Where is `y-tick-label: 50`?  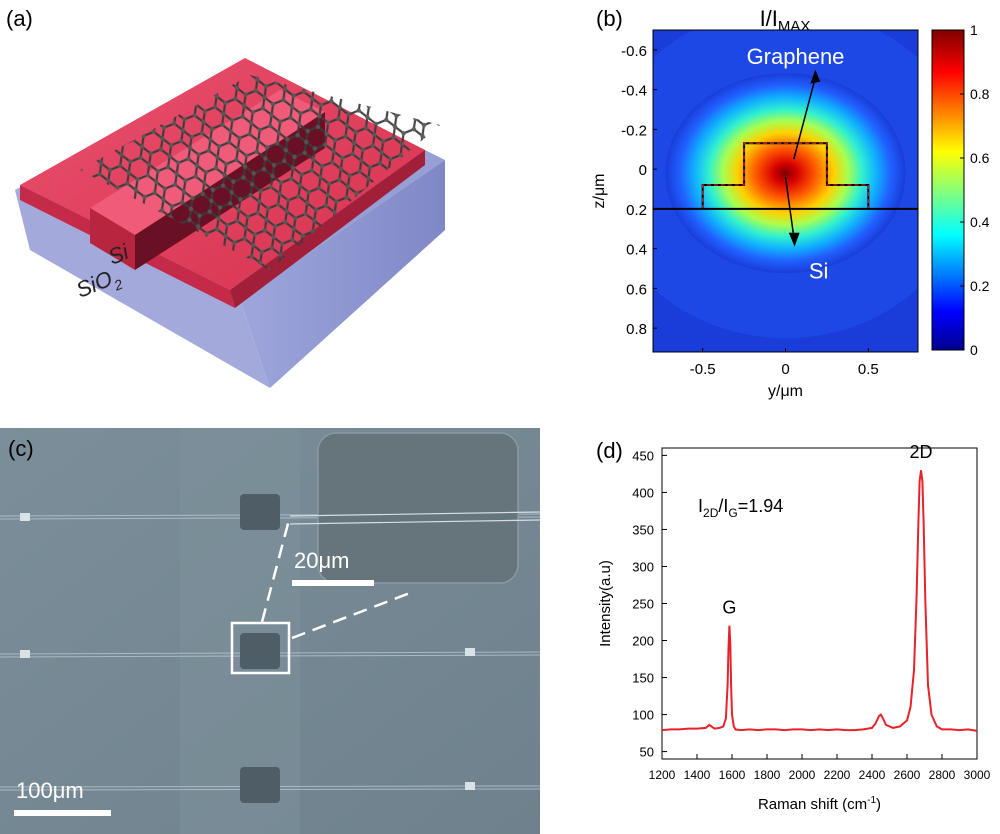 y-tick-label: 50 is located at coordinates (647, 752).